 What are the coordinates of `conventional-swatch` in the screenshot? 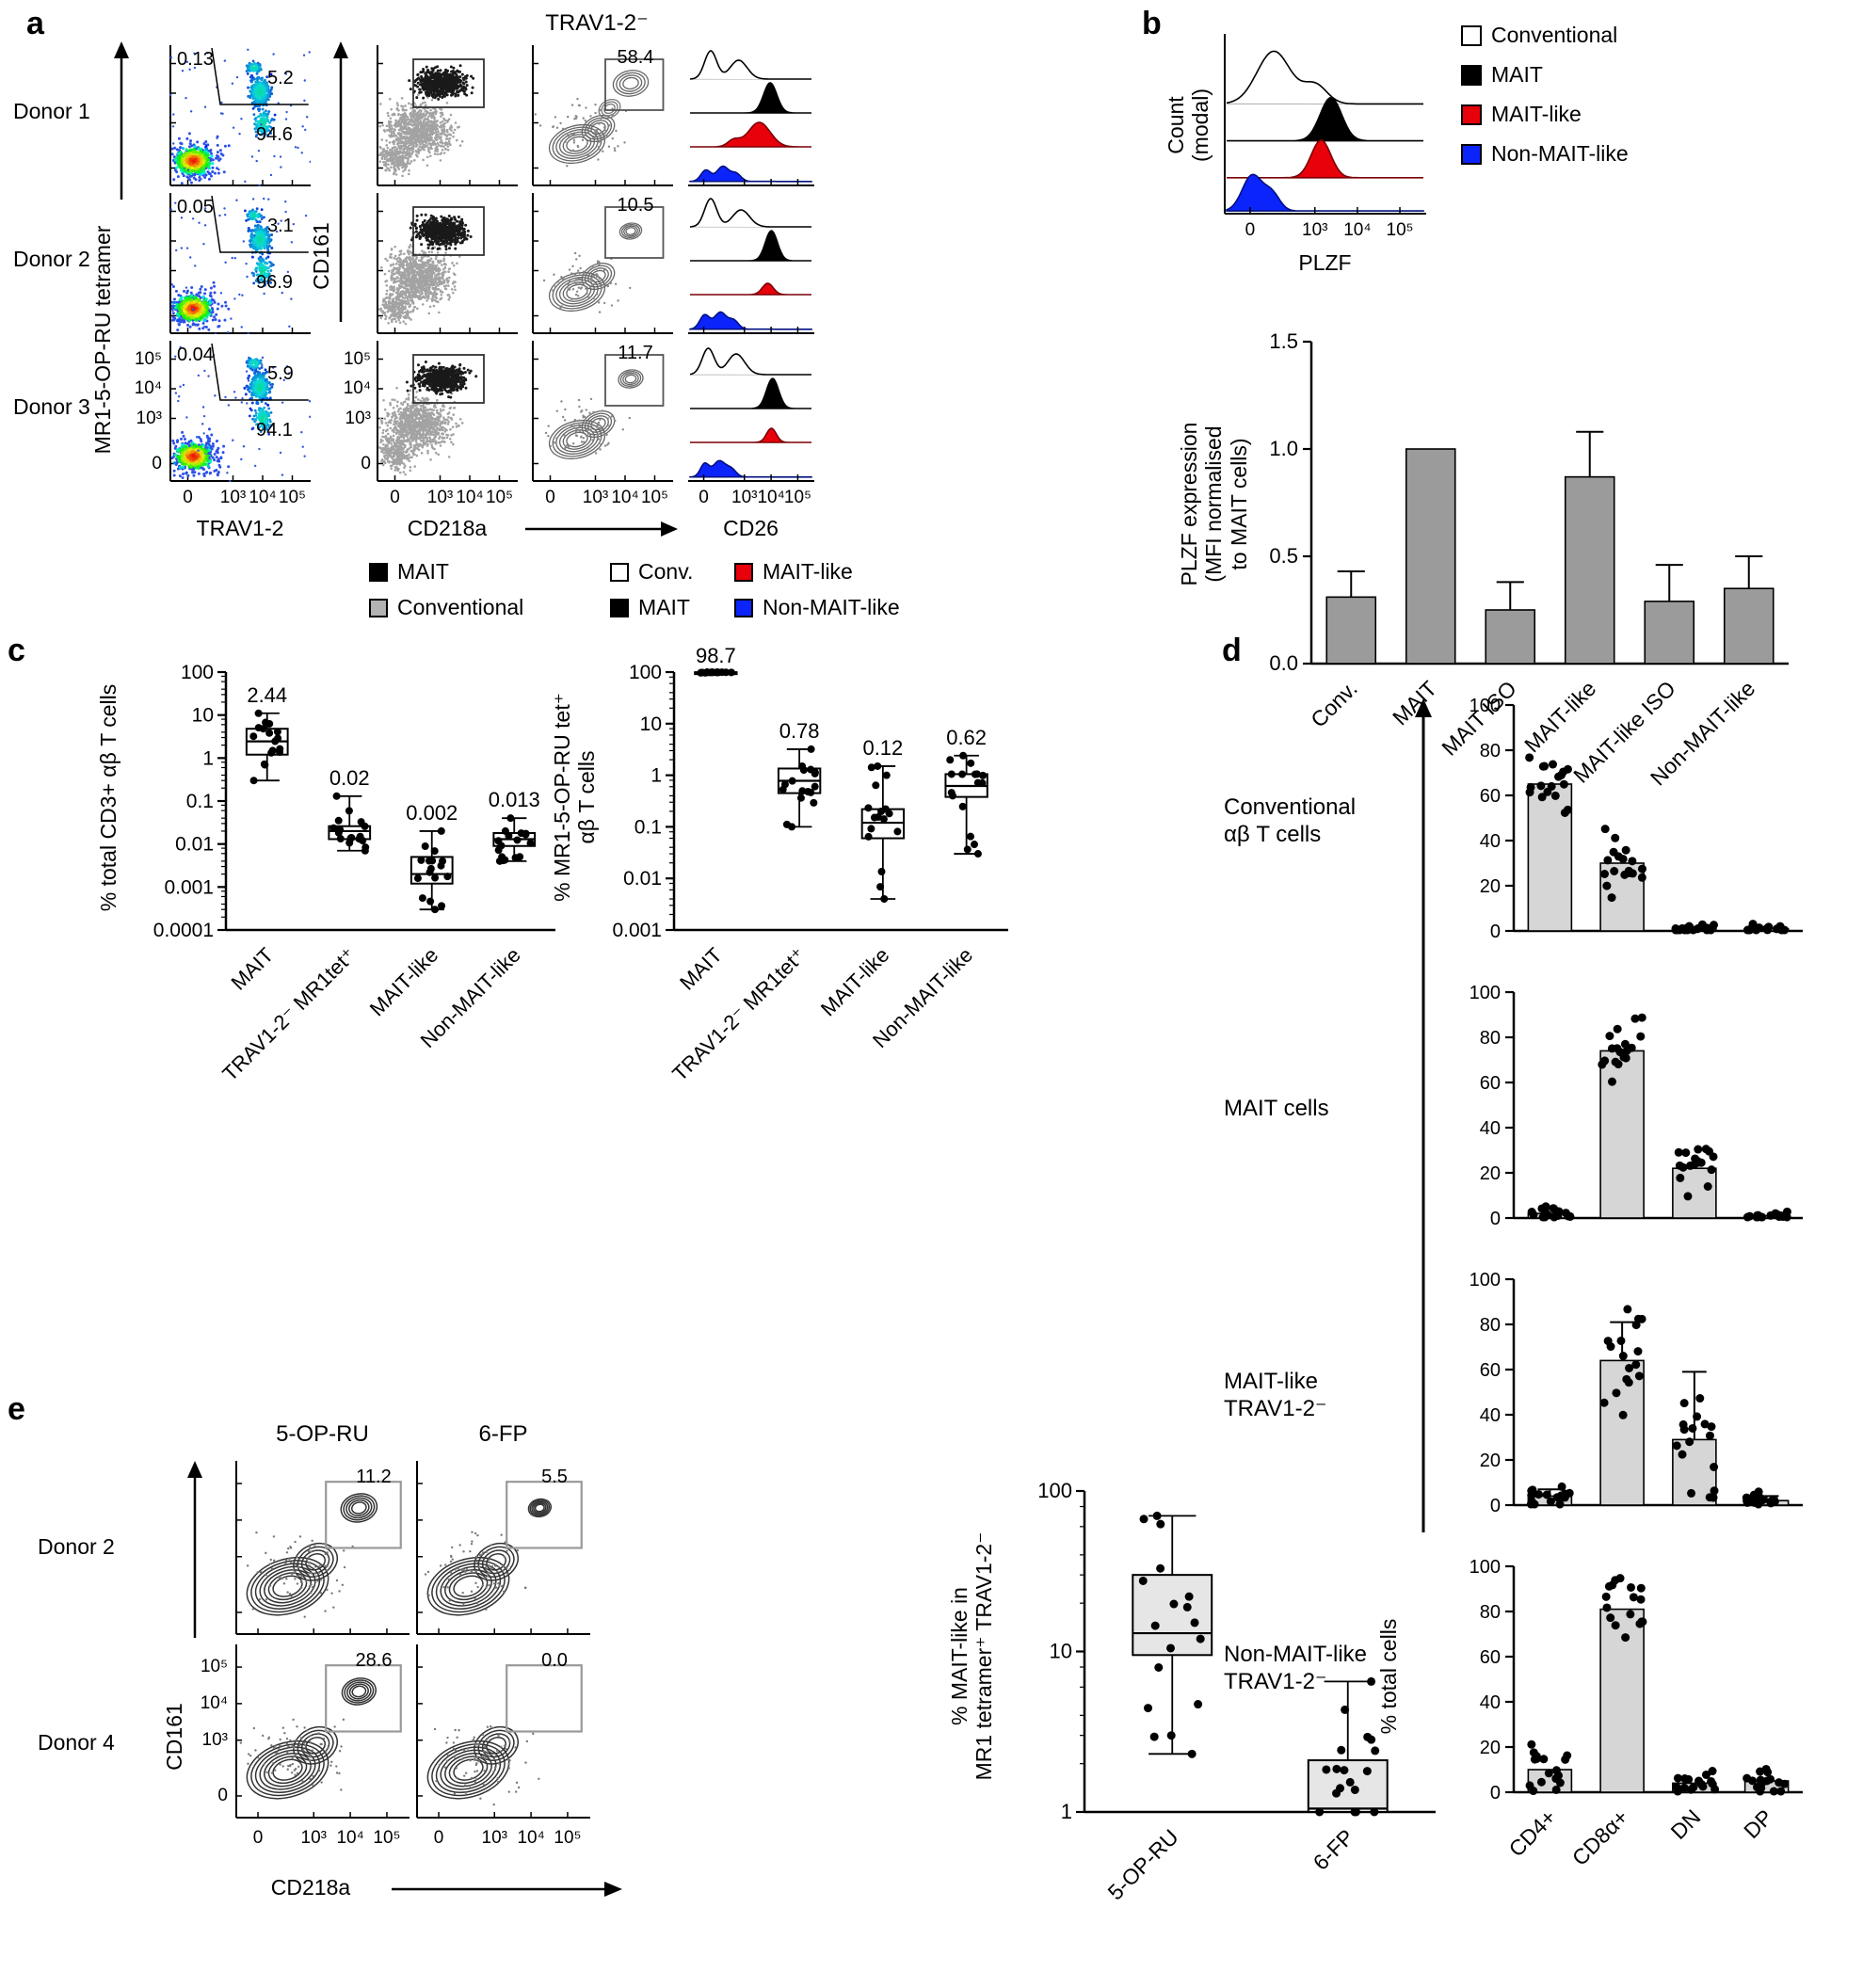 It's located at (378, 607).